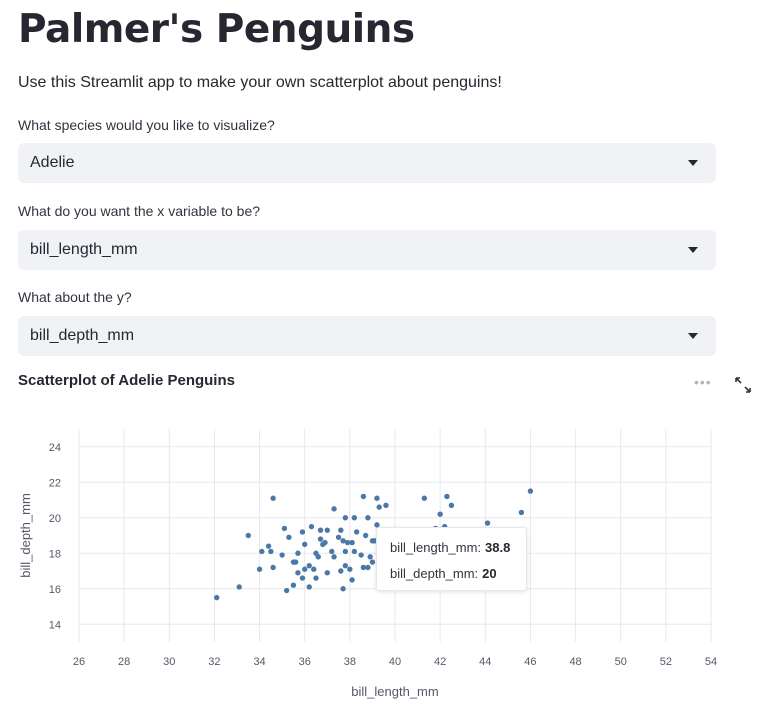  What do you see at coordinates (743, 385) in the screenshot?
I see `expand-icon` at bounding box center [743, 385].